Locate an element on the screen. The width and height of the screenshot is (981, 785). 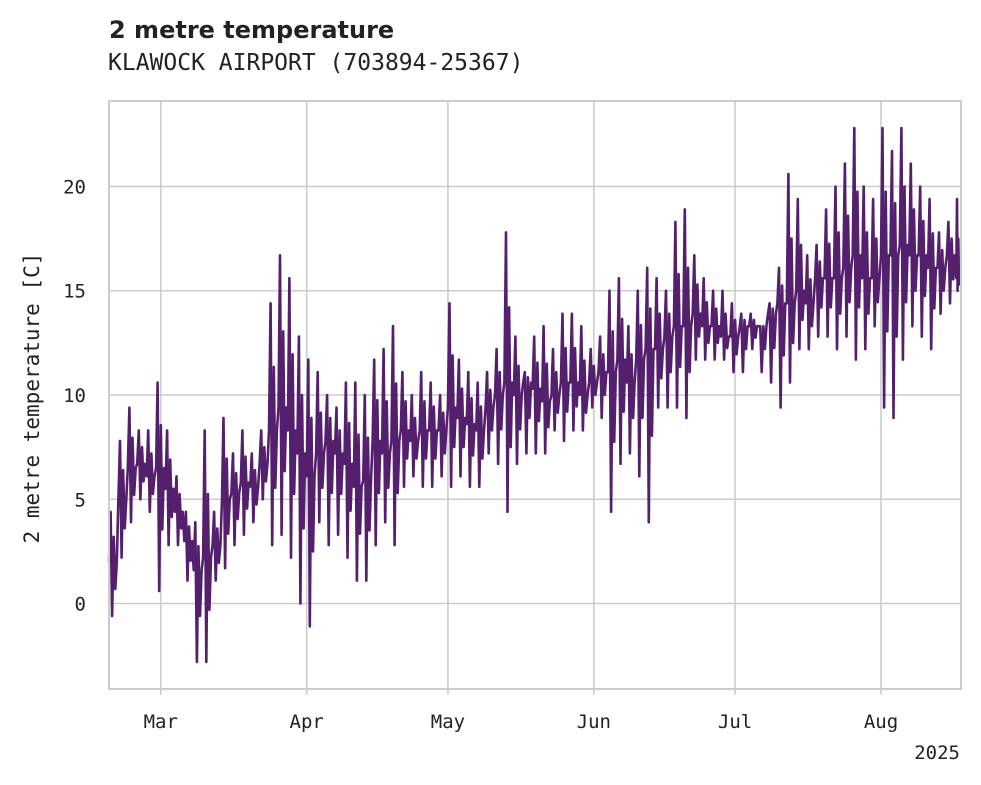
x-axis-year-label: 2025 is located at coordinates (937, 753).